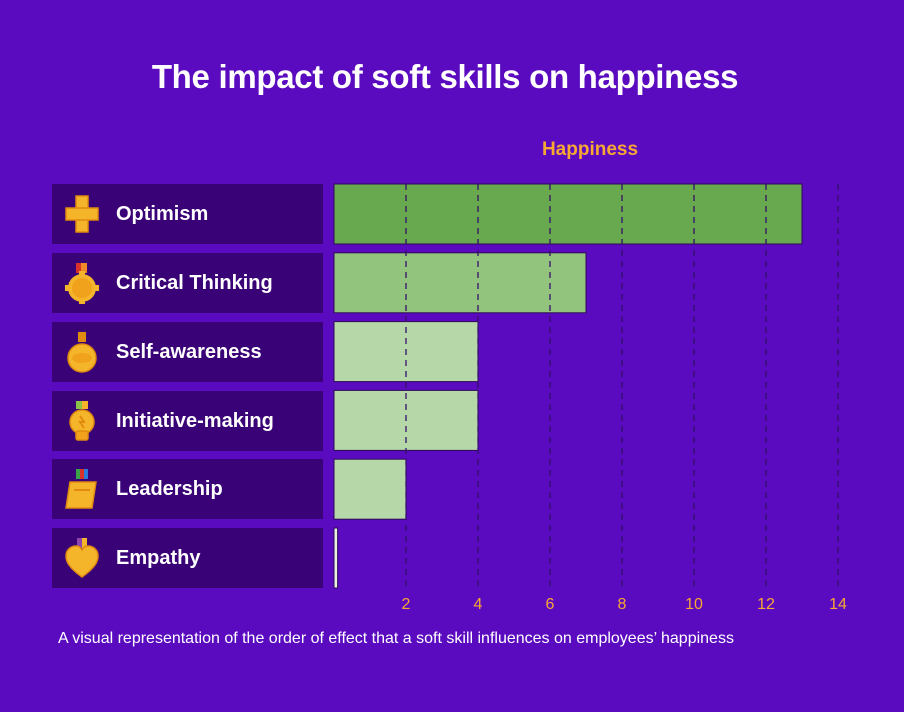 The image size is (904, 712). I want to click on category-label-optimism: Optimism, so click(187, 214).